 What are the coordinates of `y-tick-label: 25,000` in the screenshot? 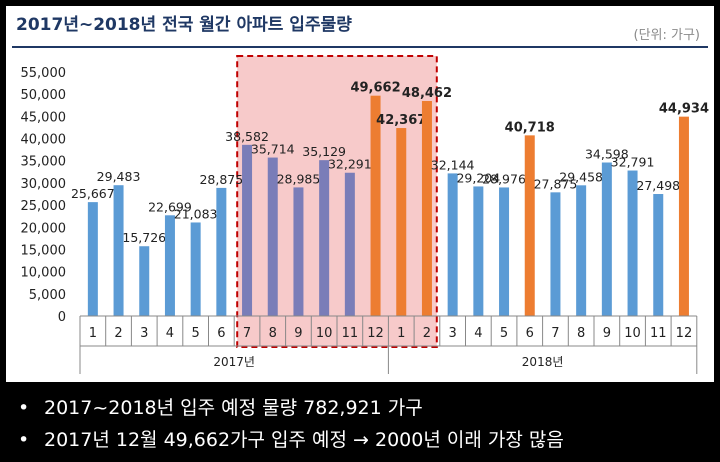 It's located at (44, 206).